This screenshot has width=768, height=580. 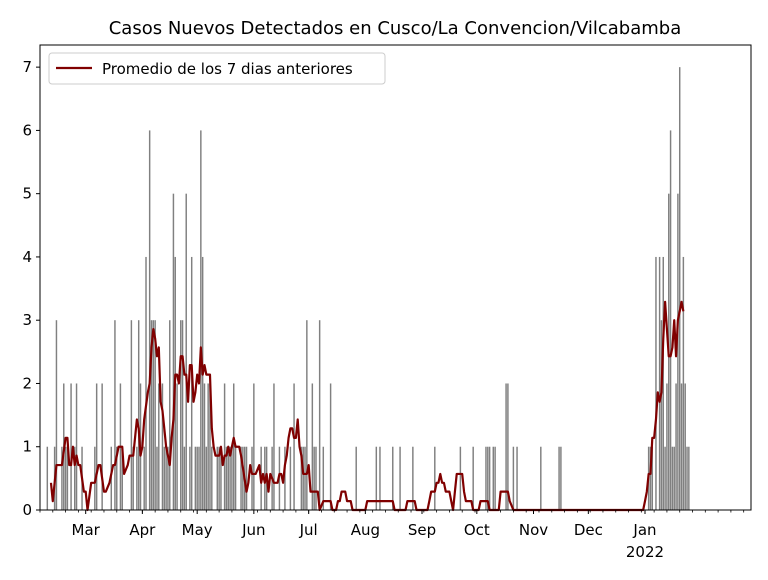 What do you see at coordinates (533, 530) in the screenshot?
I see `x-tick-label: Nov` at bounding box center [533, 530].